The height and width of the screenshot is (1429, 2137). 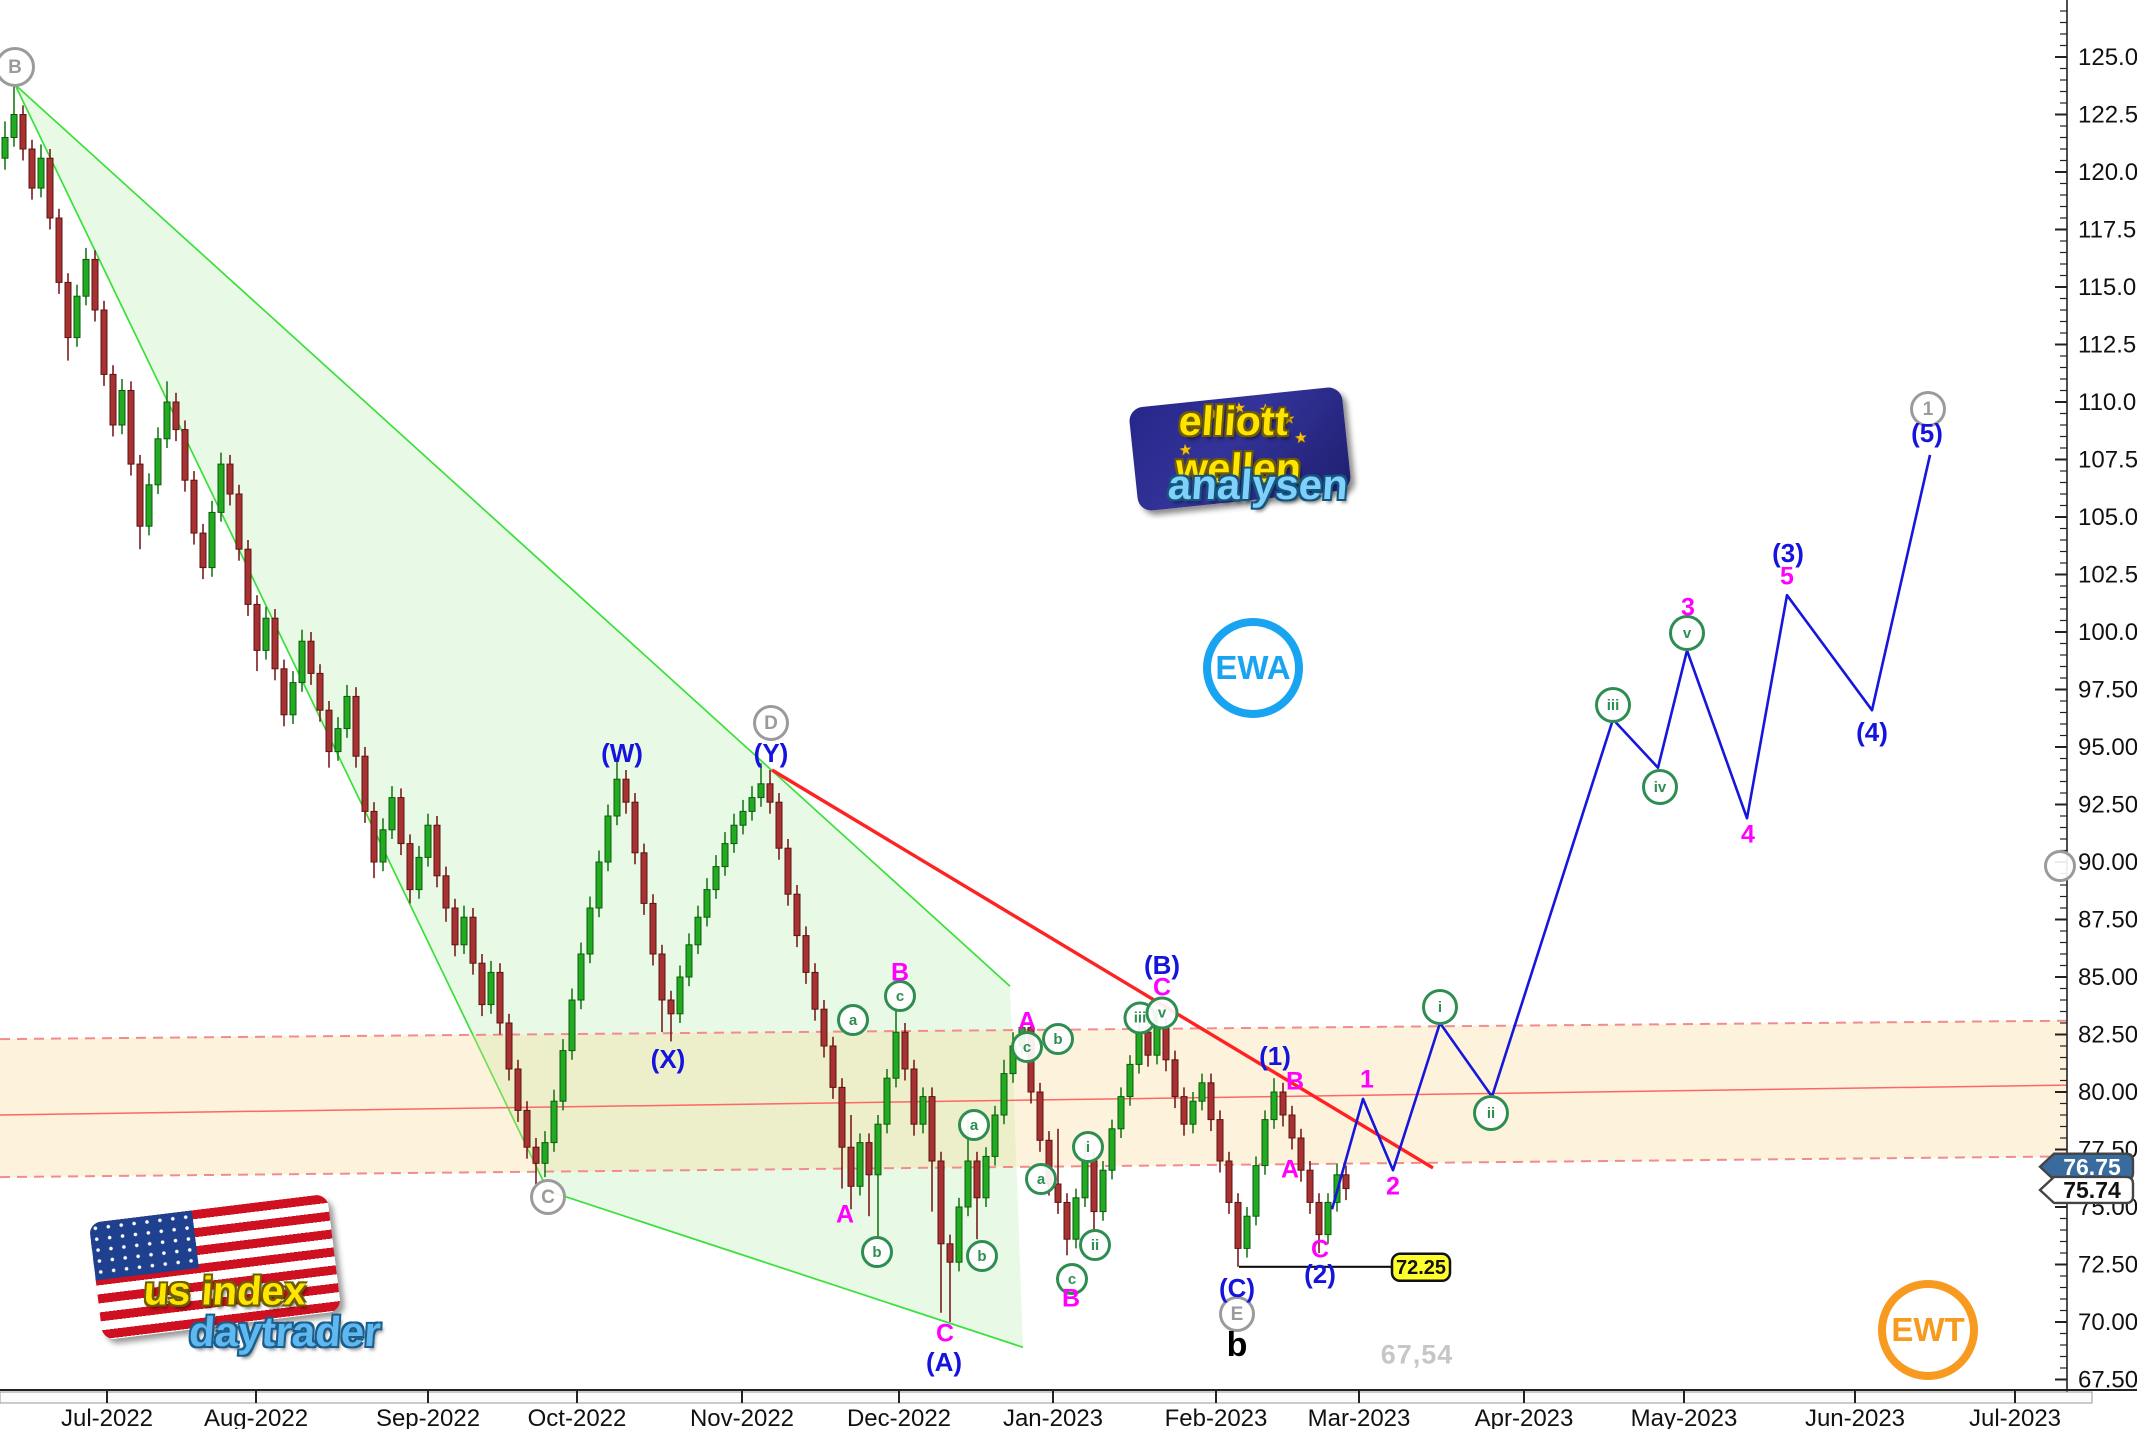 What do you see at coordinates (1053, 1417) in the screenshot?
I see `month-label: Jan-2023` at bounding box center [1053, 1417].